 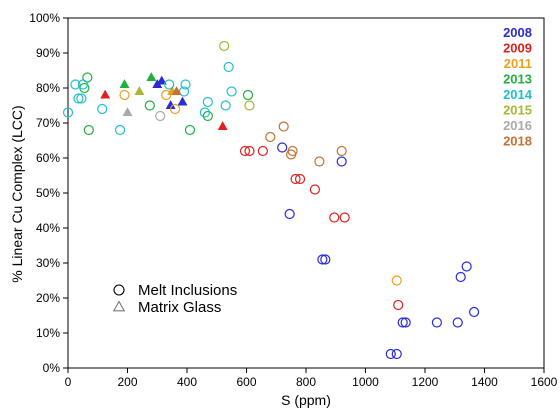 What do you see at coordinates (44, 18) in the screenshot?
I see `y-tick-label: 100%` at bounding box center [44, 18].